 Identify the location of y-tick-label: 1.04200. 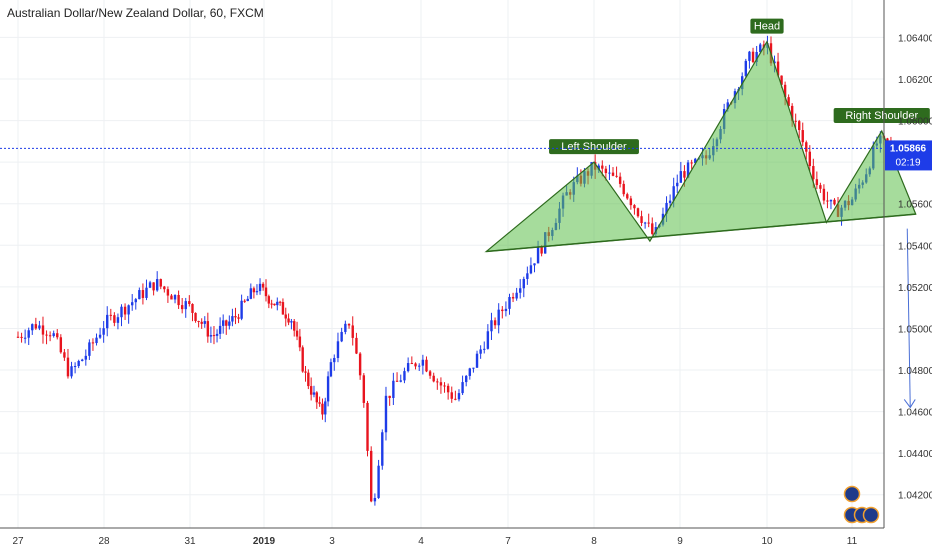
(915, 496).